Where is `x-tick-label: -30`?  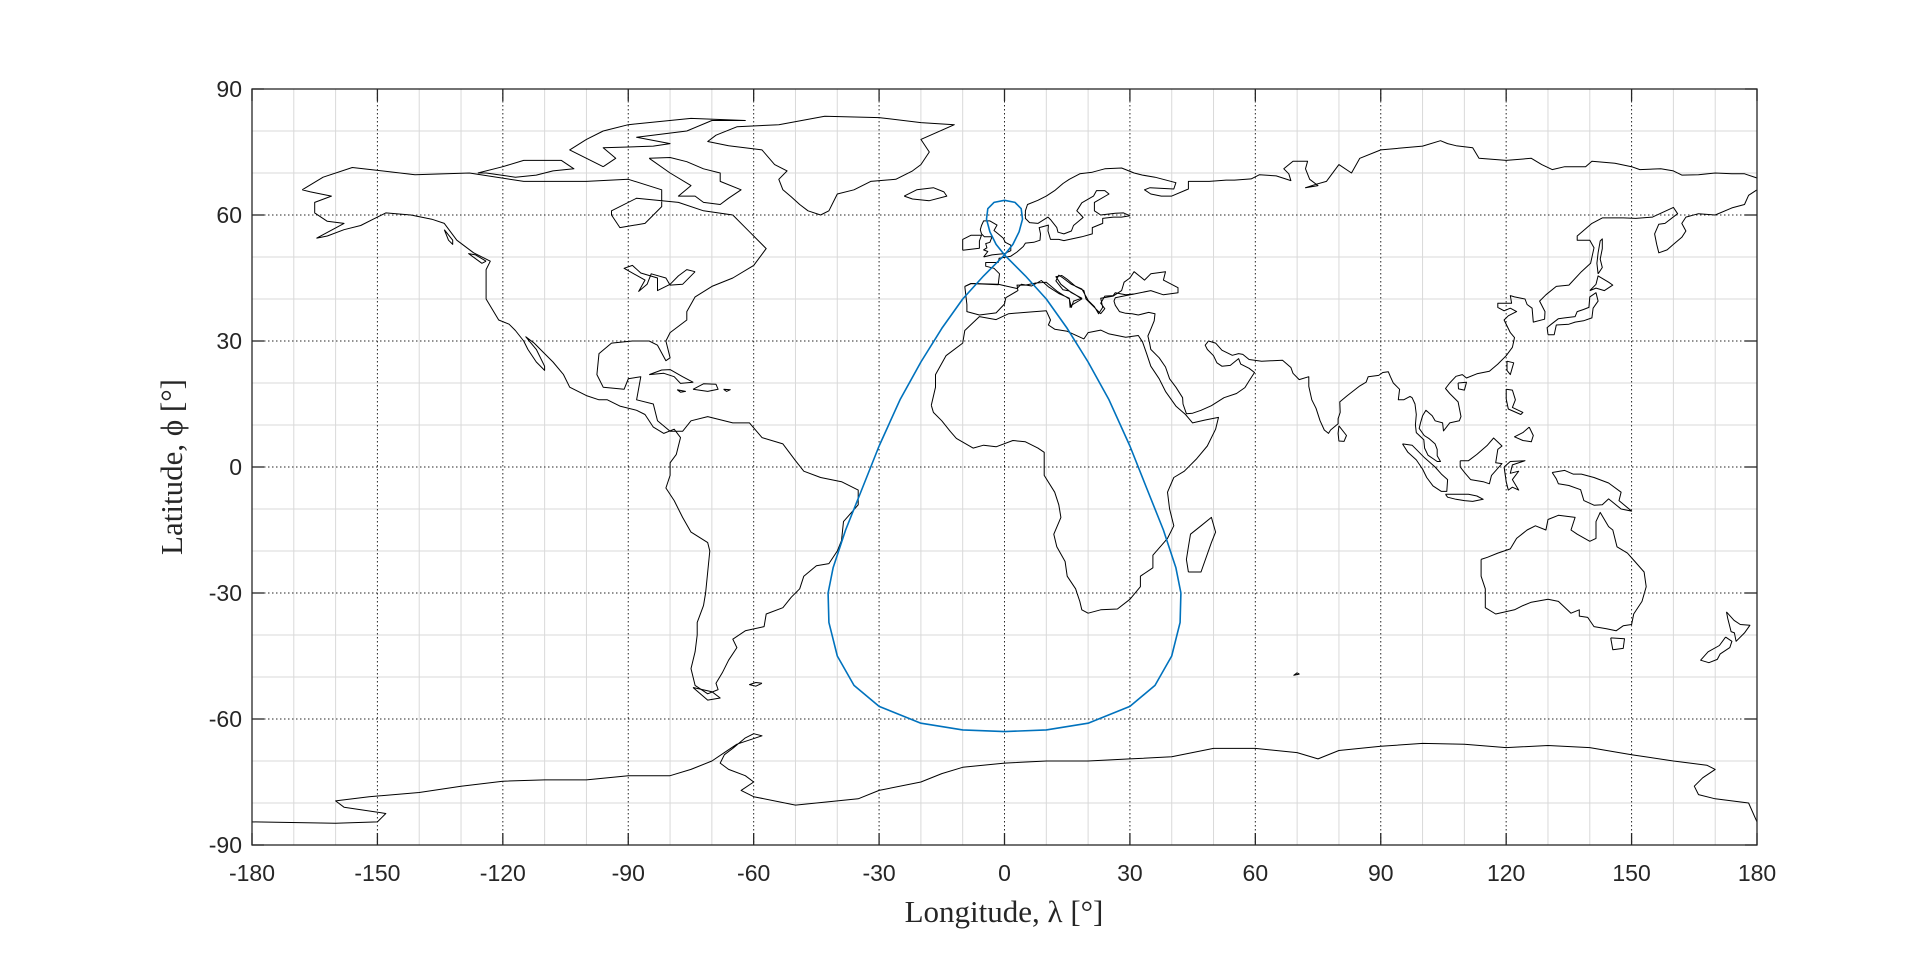 x-tick-label: -30 is located at coordinates (878, 873).